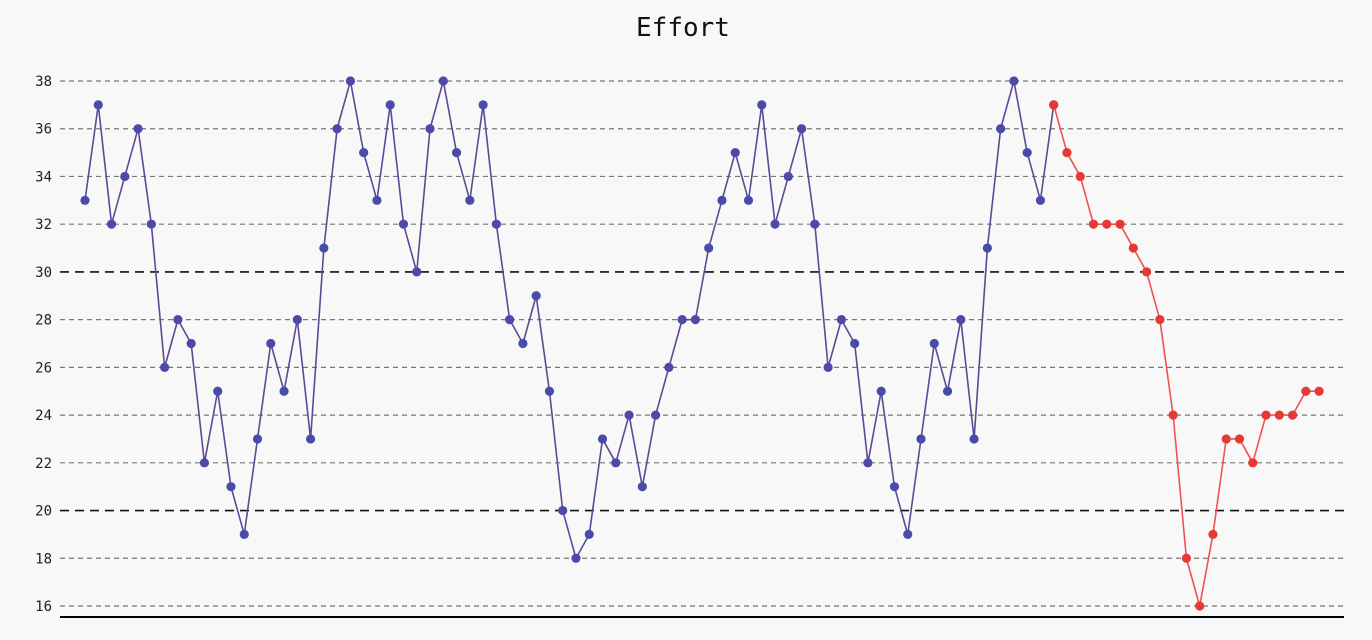 The image size is (1372, 640). I want to click on y-tick-label-20: 20, so click(43, 512).